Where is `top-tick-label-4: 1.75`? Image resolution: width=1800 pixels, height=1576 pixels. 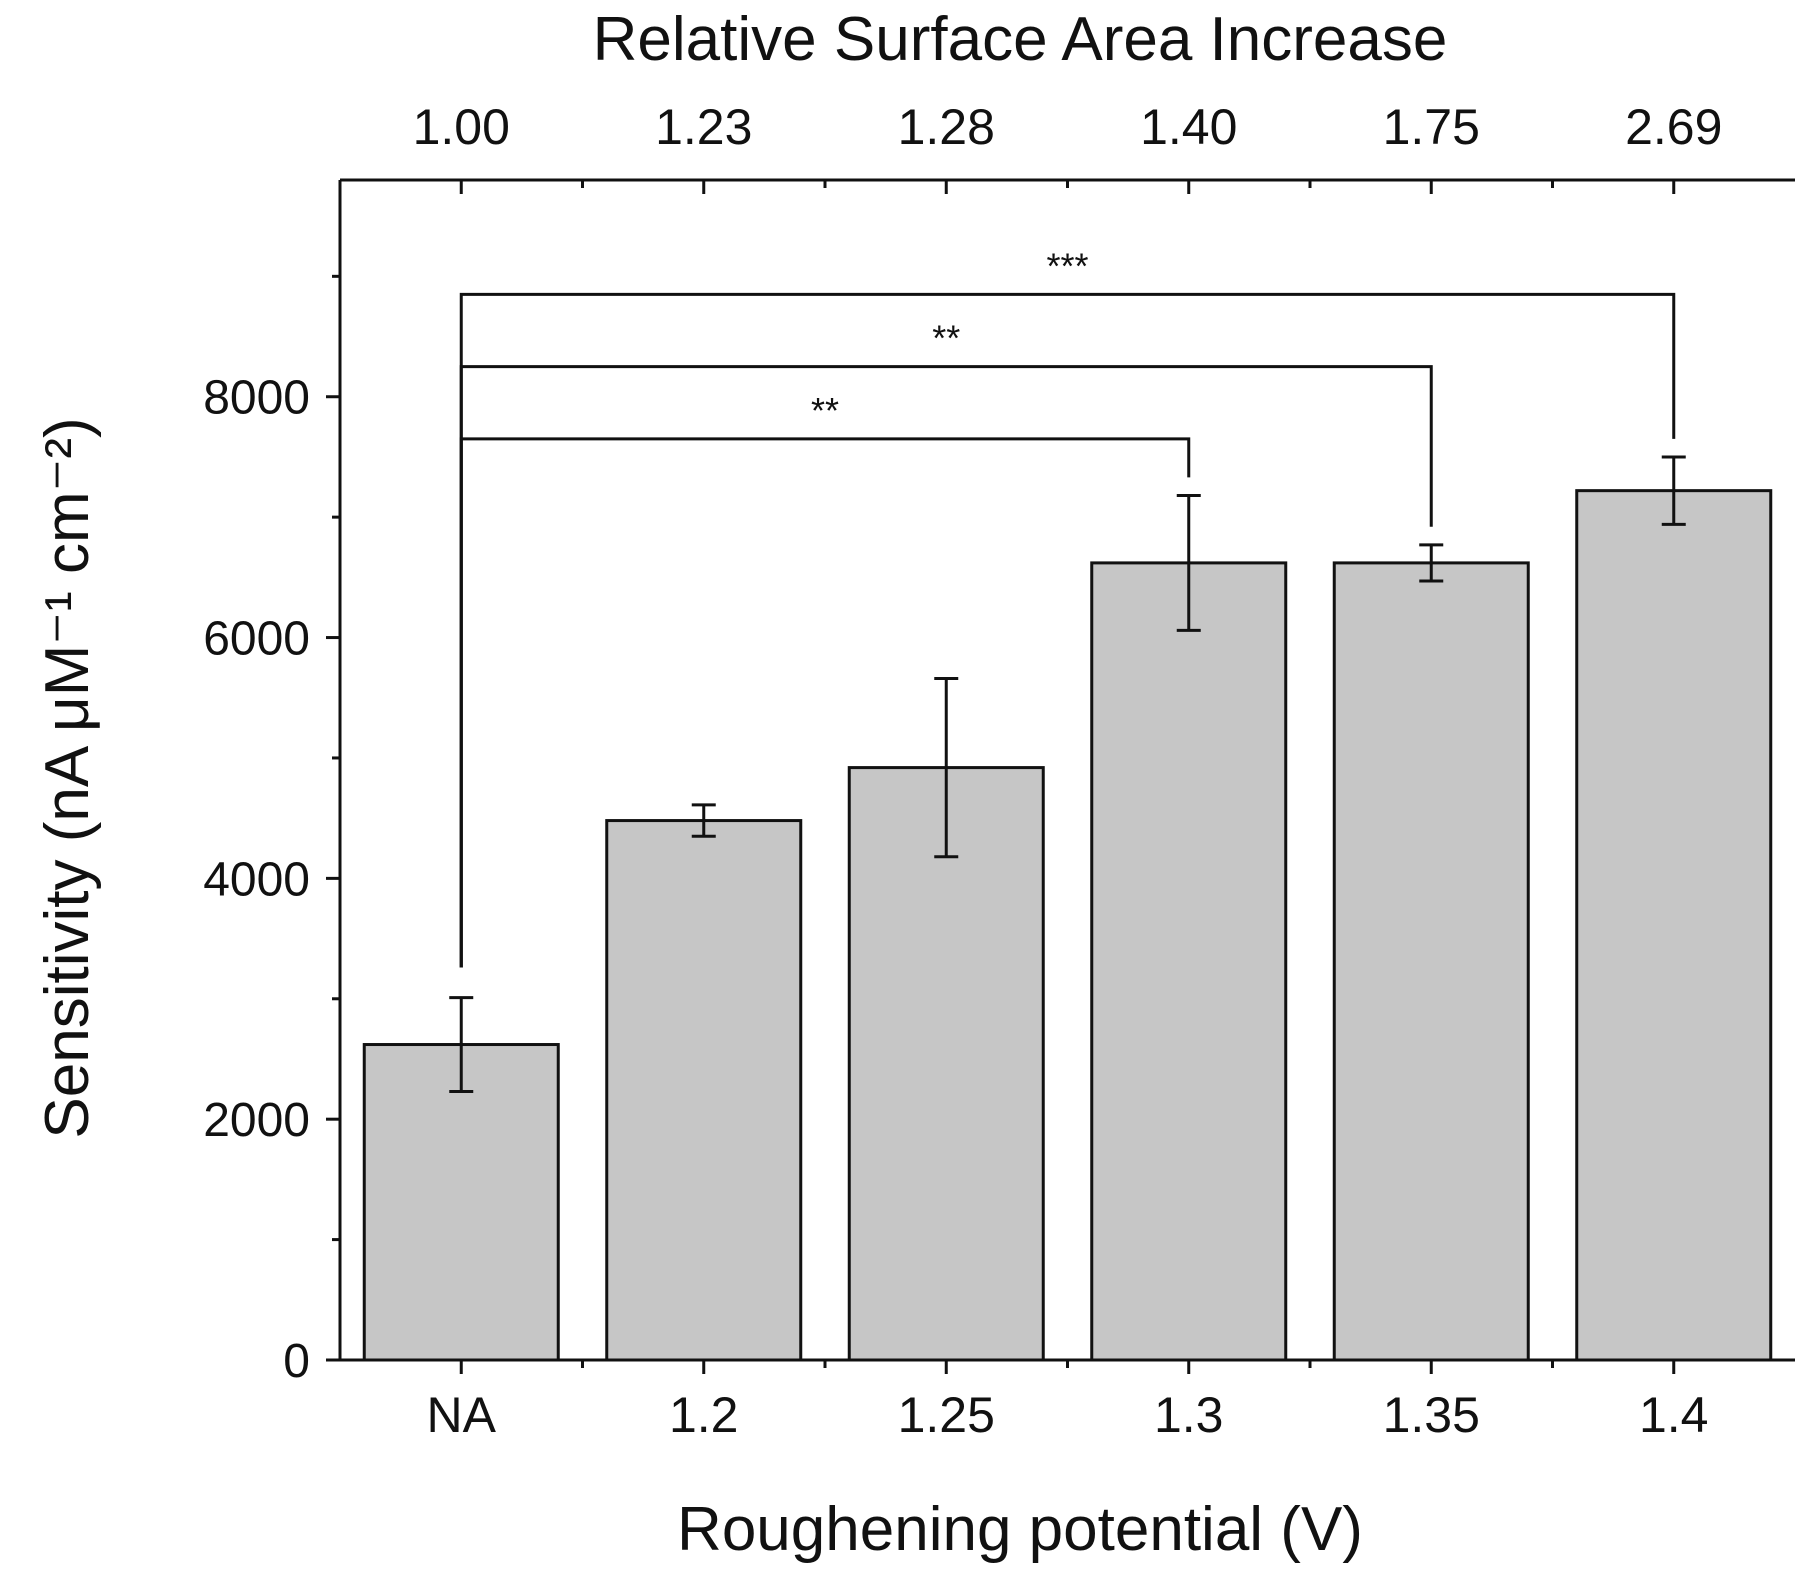
top-tick-label-4: 1.75 is located at coordinates (1431, 127).